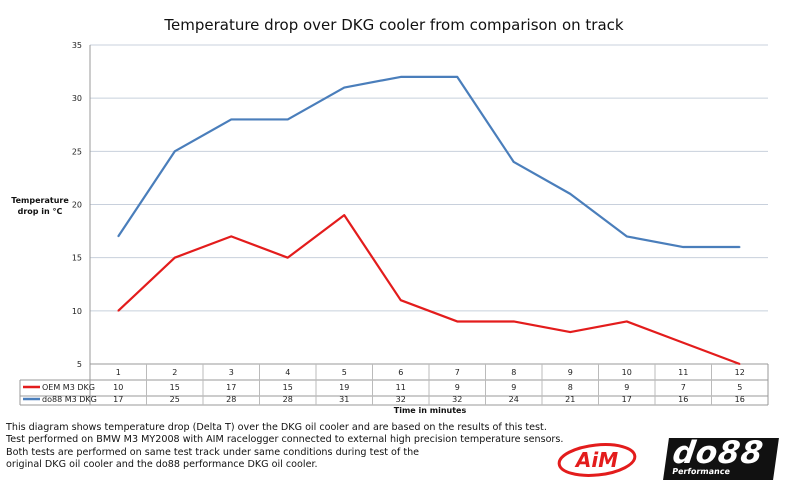  What do you see at coordinates (344, 399) in the screenshot?
I see `data-table-cell: 31` at bounding box center [344, 399].